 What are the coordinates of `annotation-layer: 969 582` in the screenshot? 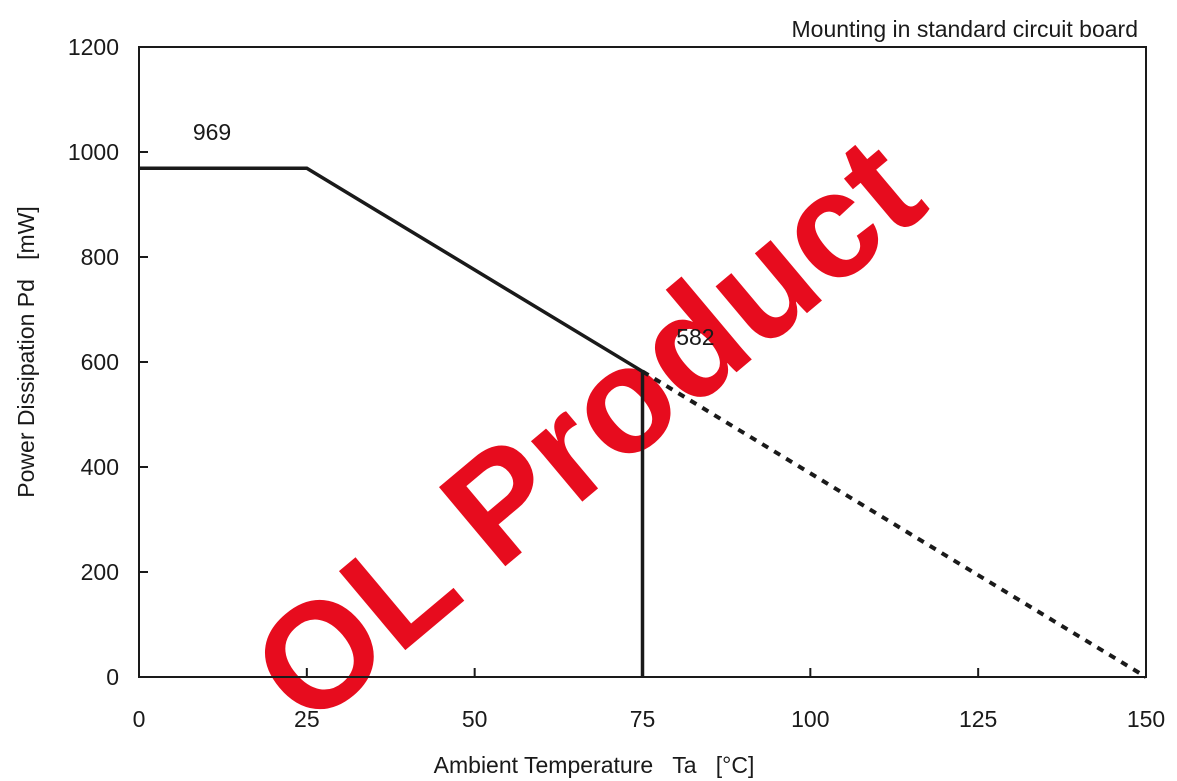 It's located at (454, 234).